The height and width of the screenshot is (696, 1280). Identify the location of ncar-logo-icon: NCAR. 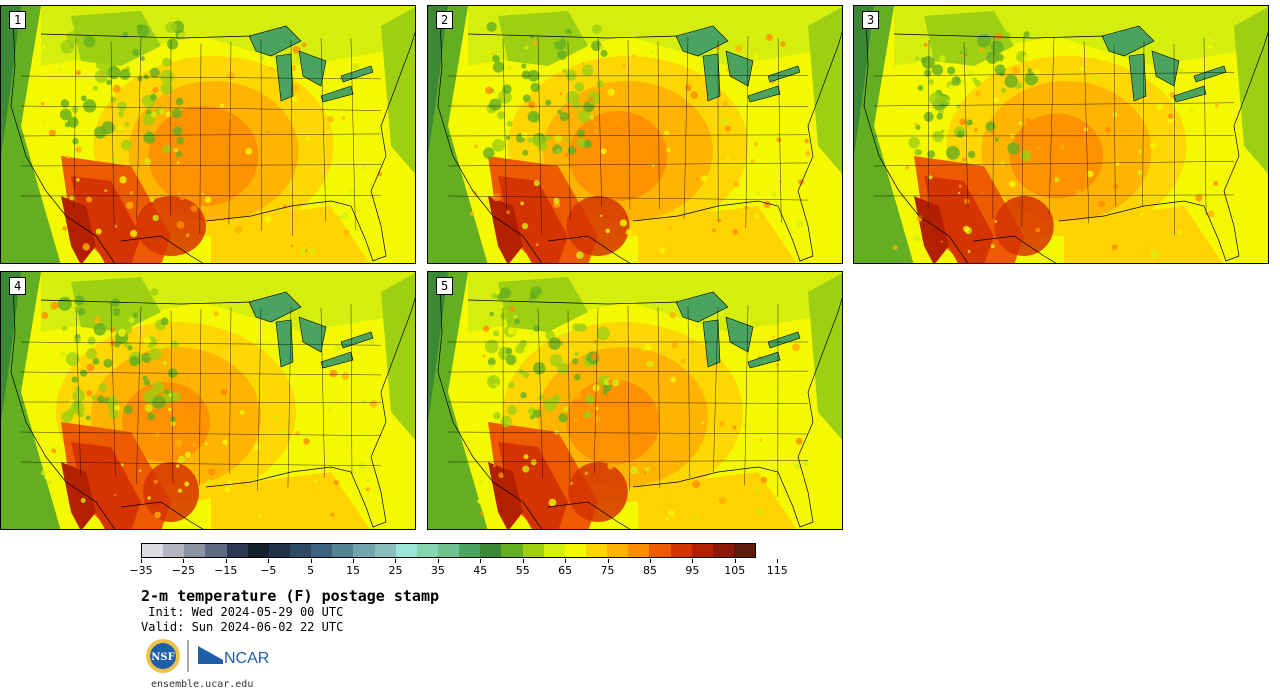
(233, 656).